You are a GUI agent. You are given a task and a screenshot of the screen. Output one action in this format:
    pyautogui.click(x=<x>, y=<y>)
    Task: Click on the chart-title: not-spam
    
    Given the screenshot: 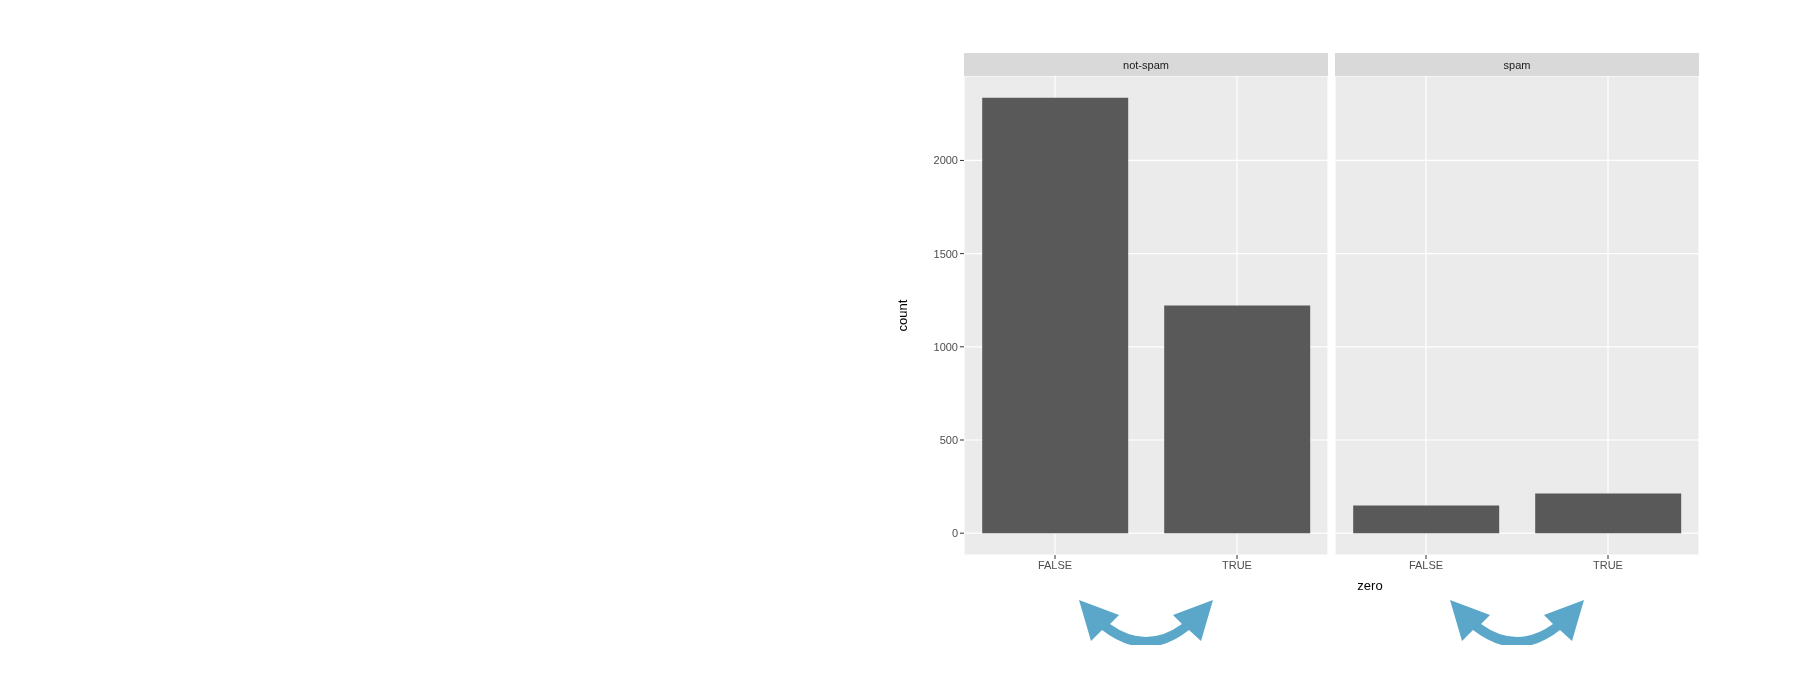 What is the action you would take?
    pyautogui.click(x=1146, y=64)
    